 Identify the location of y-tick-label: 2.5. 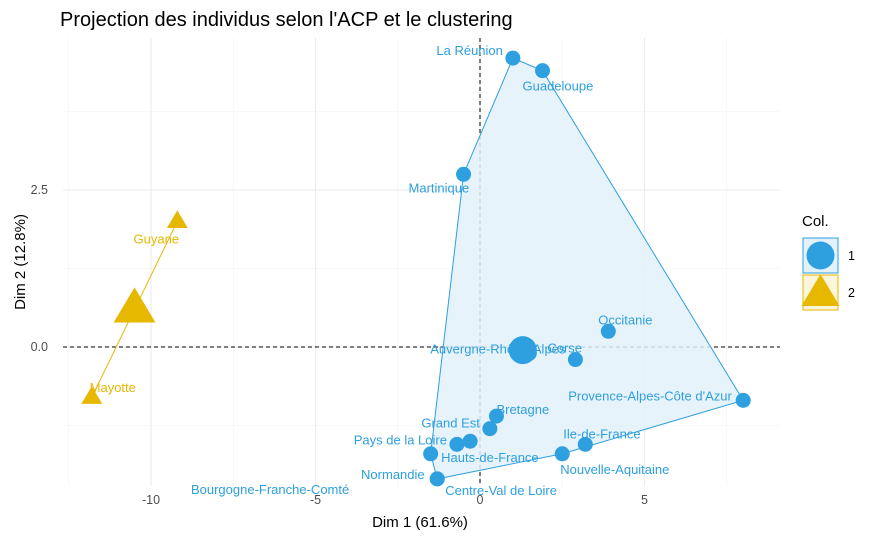
(39, 190).